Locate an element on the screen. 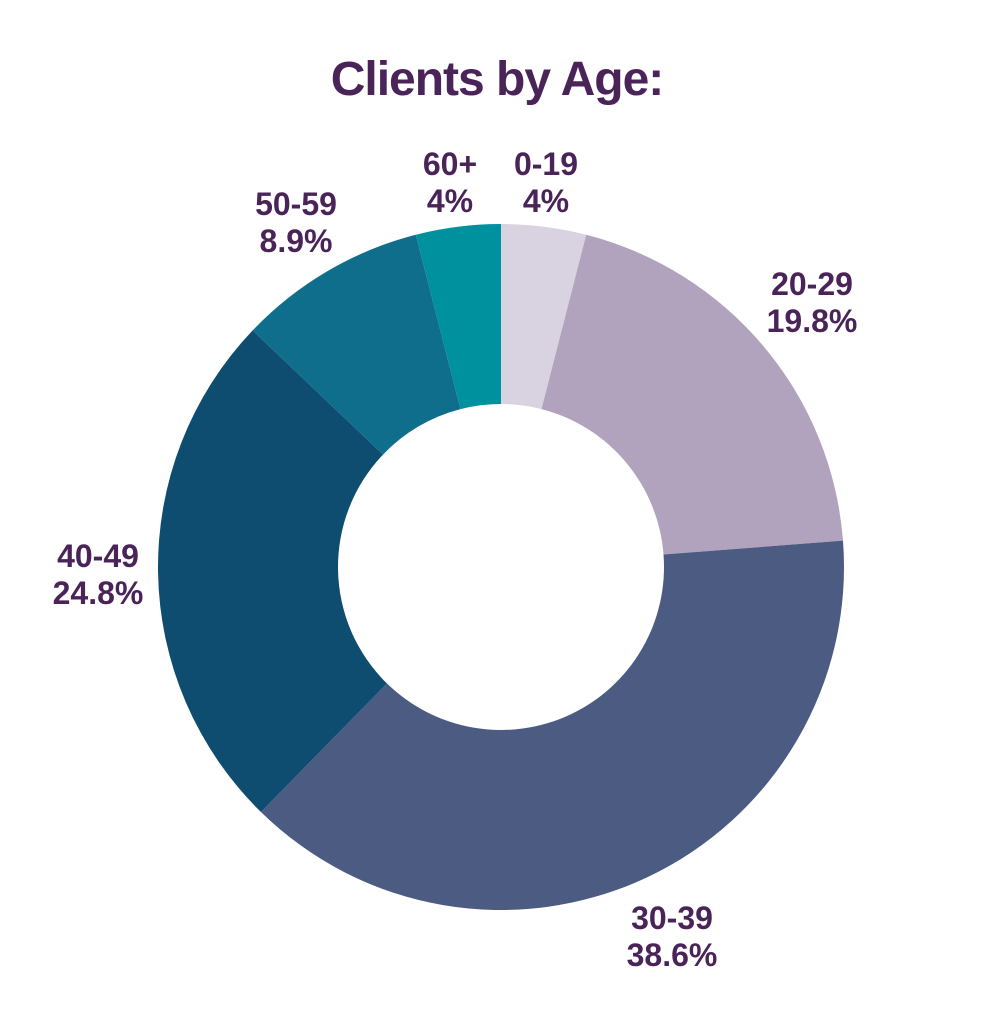  slice-label-range: 20-29 is located at coordinates (812, 284).